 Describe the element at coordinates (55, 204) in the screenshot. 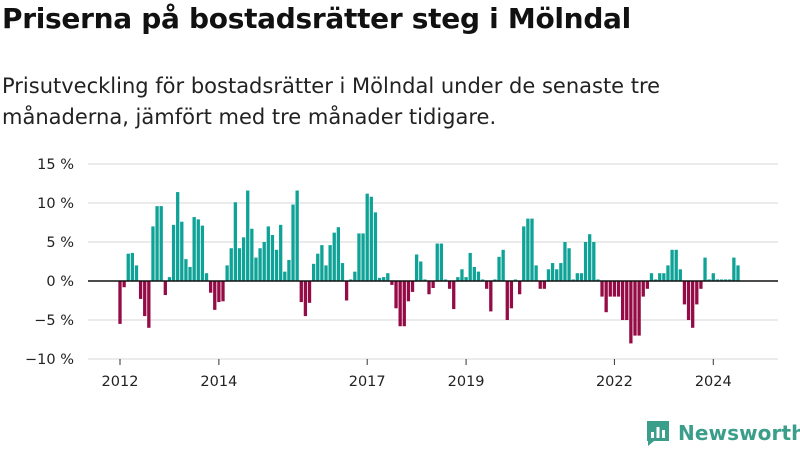

I see `y-tick-label: 10 %` at that location.